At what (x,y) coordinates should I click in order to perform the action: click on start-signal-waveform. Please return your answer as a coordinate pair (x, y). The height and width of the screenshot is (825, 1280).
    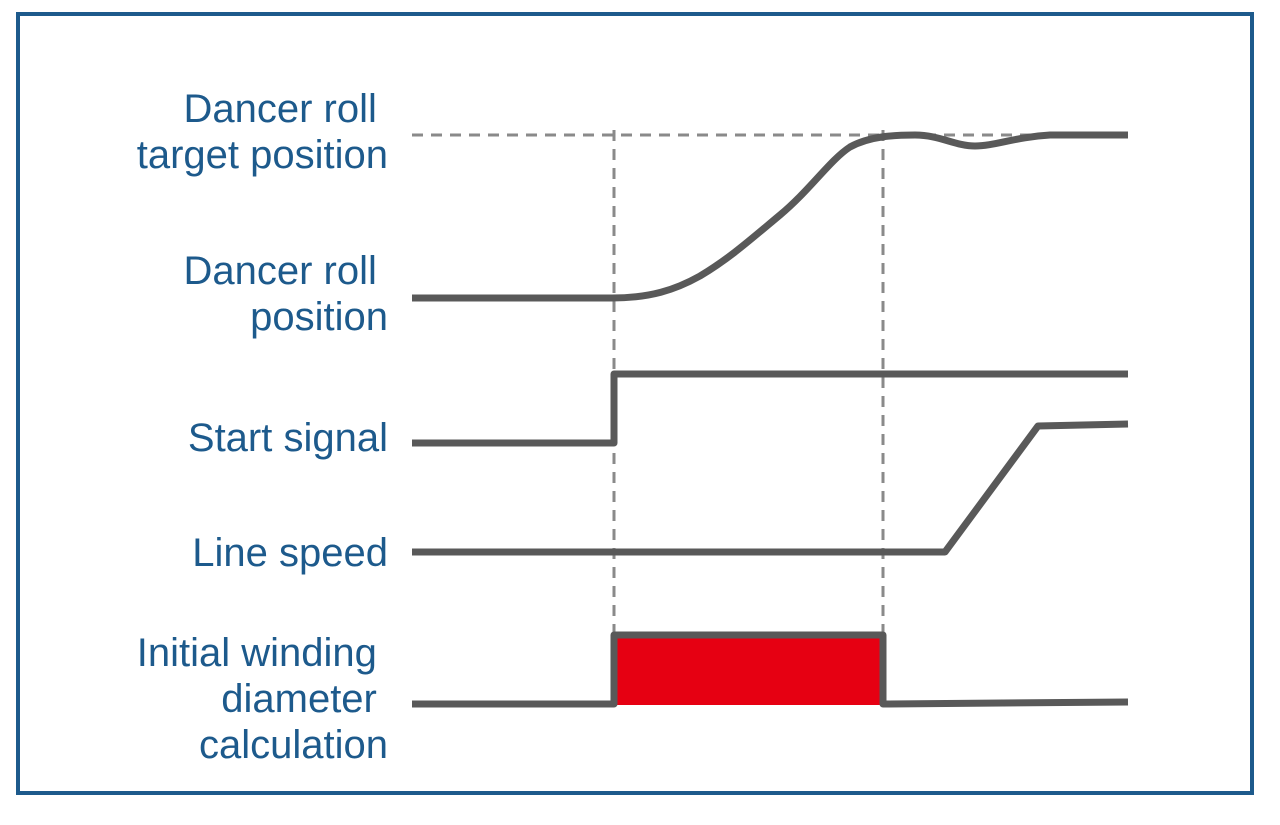
    Looking at the image, I should click on (770, 408).